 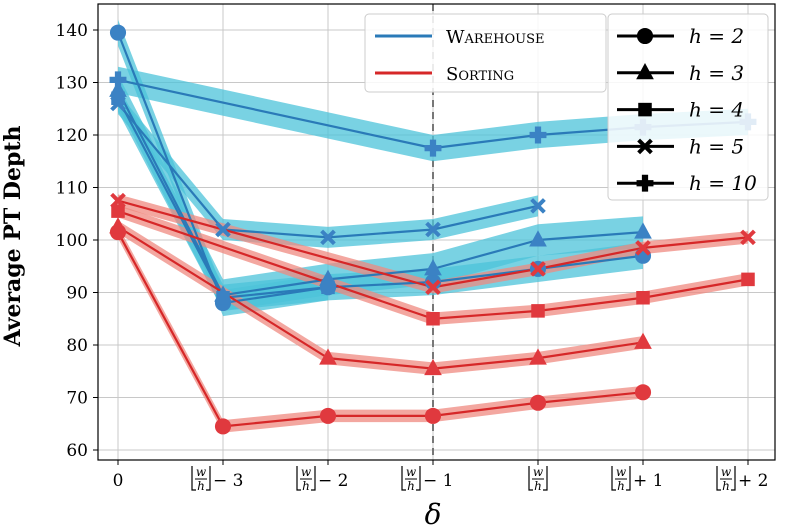 I want to click on legend-h-label-0: h = 2, so click(x=716, y=36).